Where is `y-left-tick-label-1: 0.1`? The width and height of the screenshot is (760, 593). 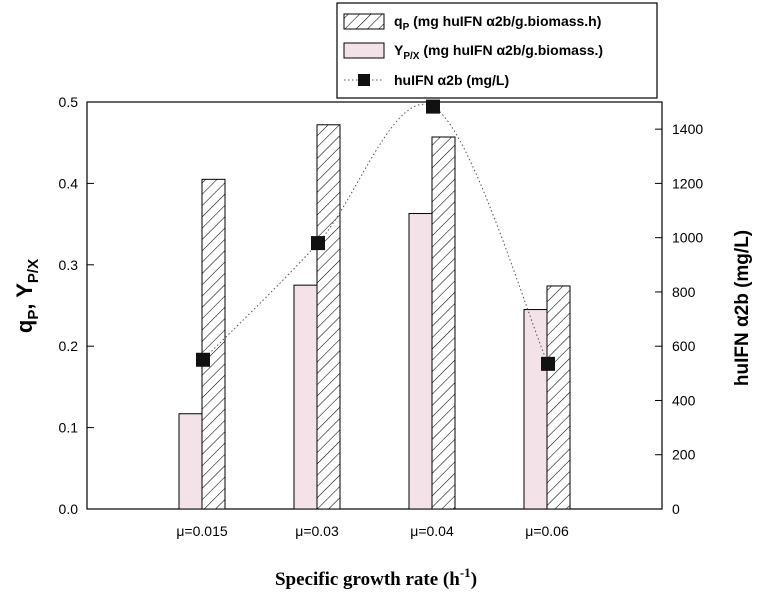 y-left-tick-label-1: 0.1 is located at coordinates (69, 428).